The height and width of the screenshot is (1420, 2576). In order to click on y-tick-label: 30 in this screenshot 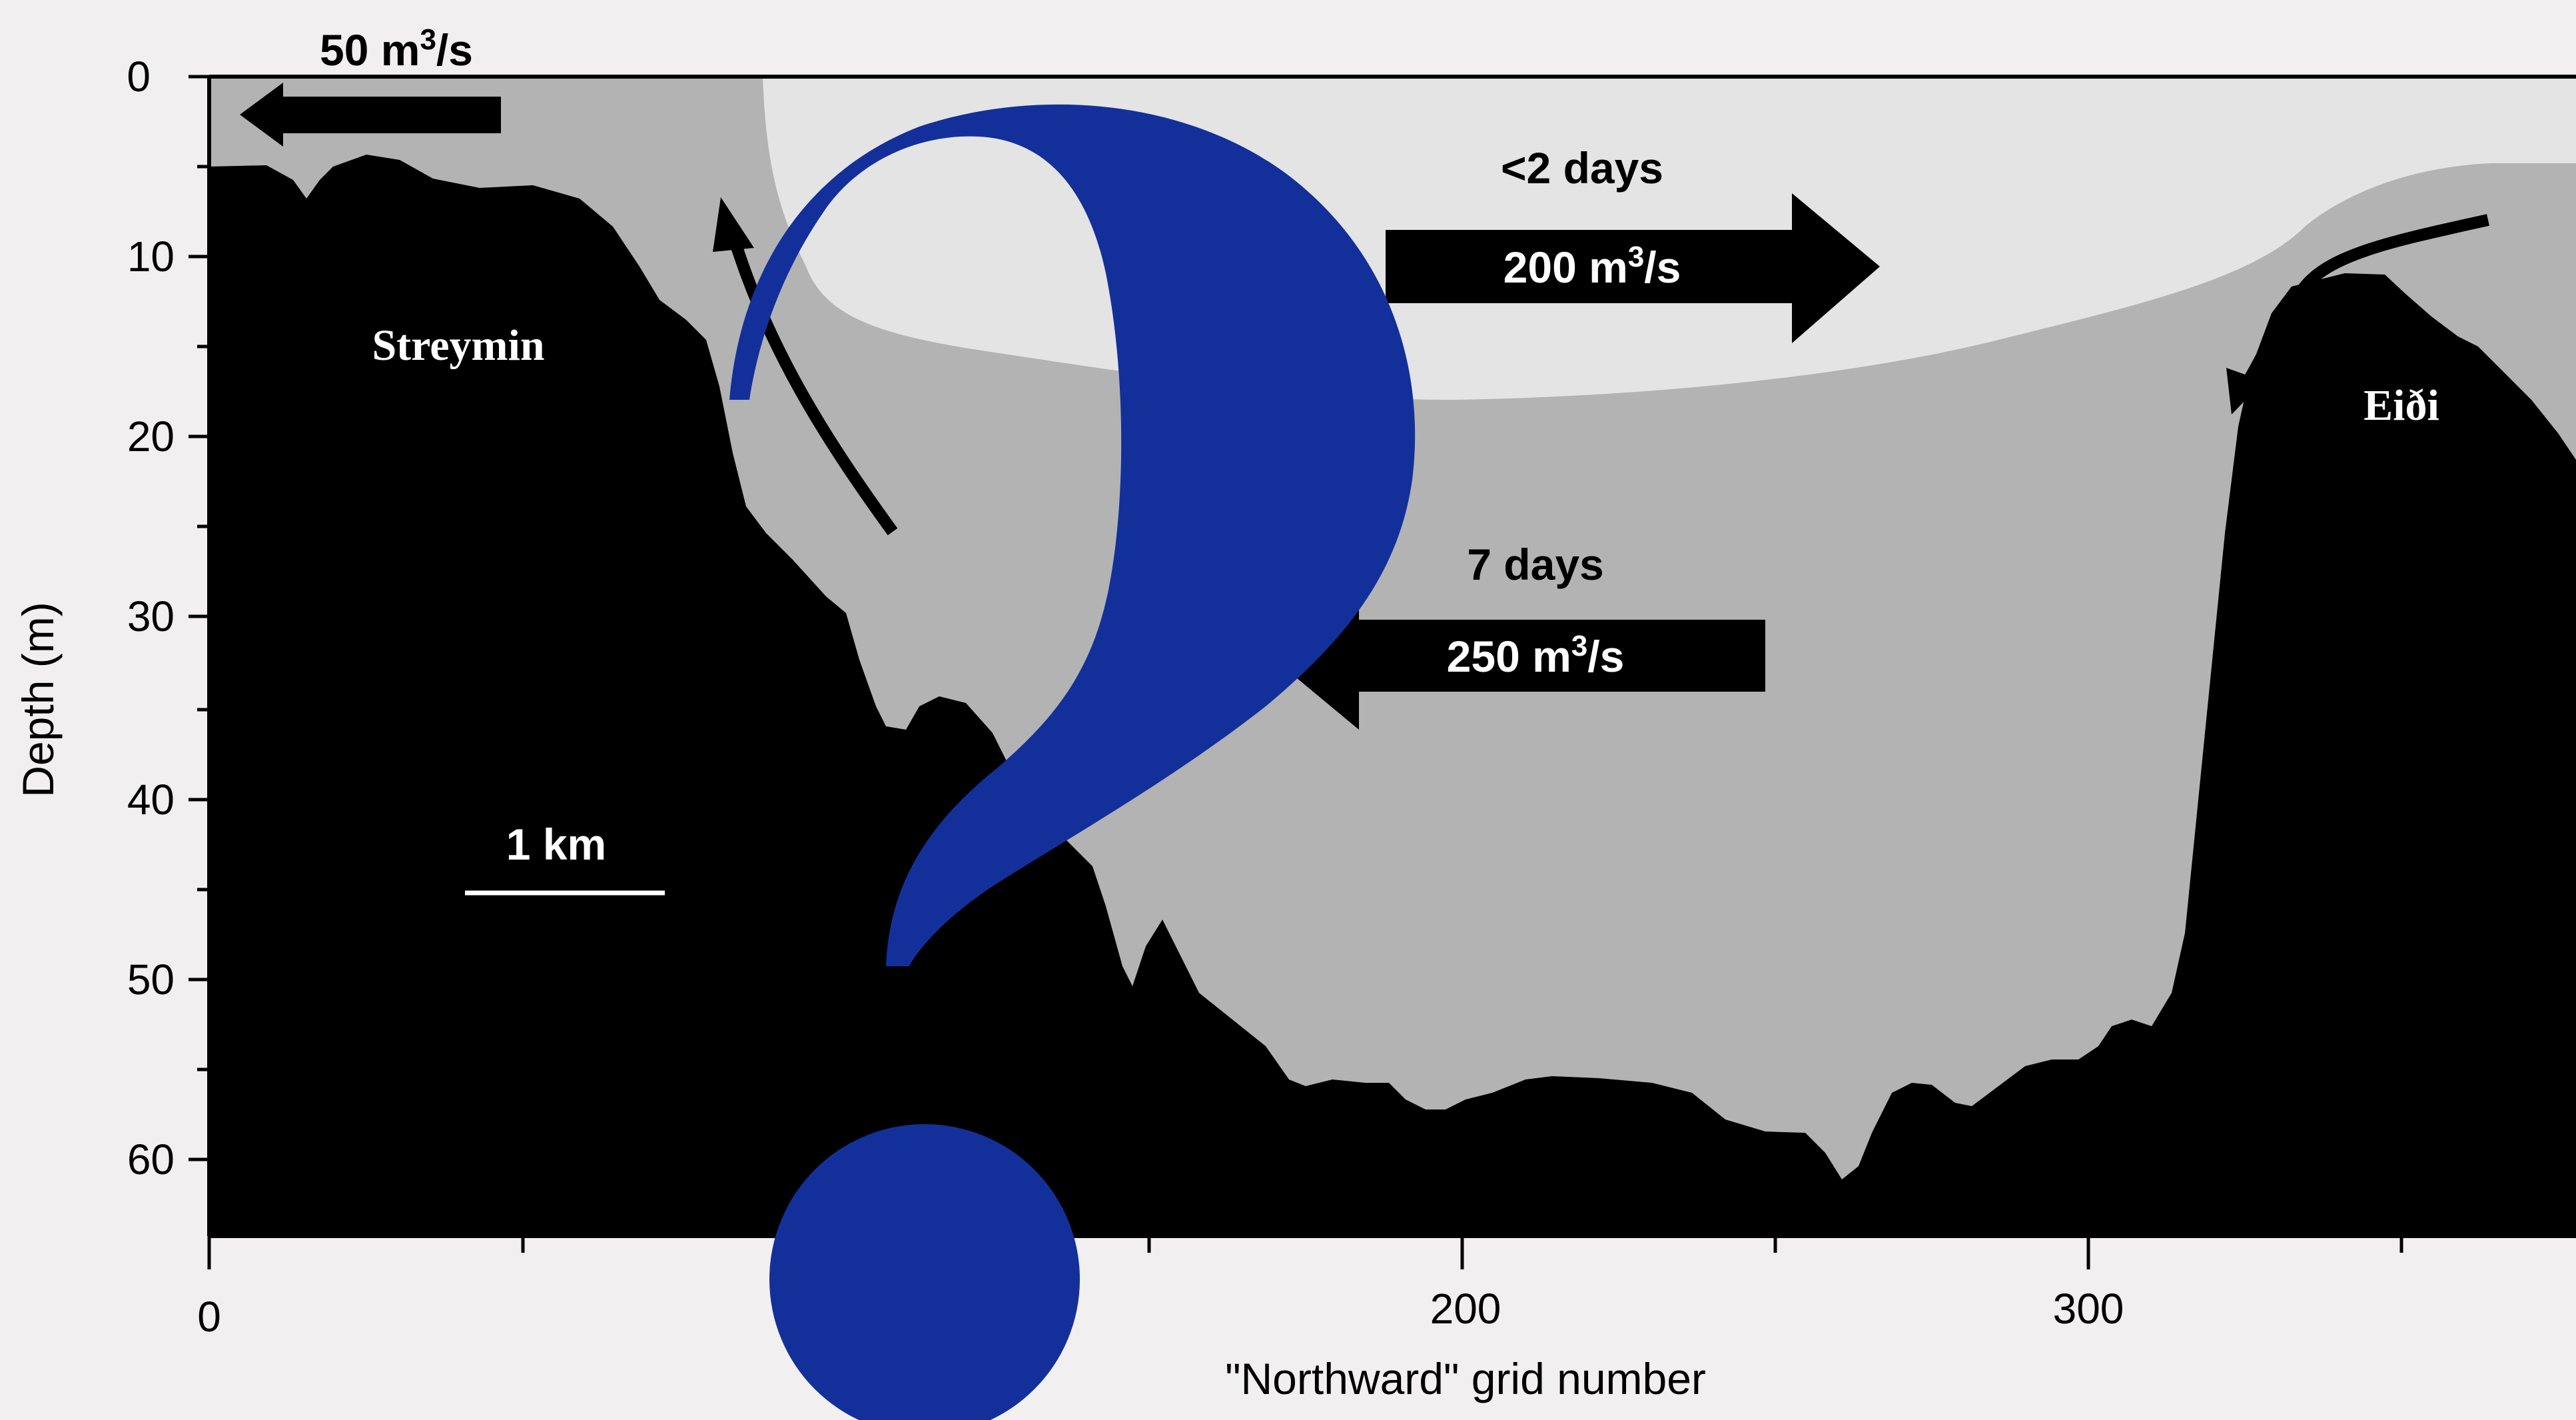, I will do `click(151, 616)`.